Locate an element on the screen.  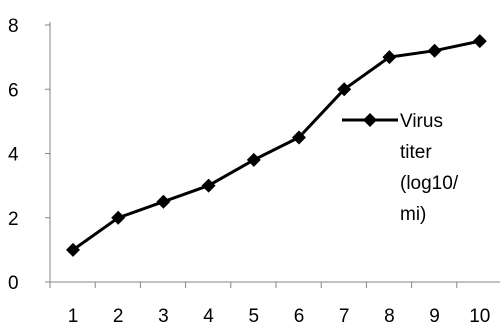
y-tick-label: 4 is located at coordinates (13, 155).